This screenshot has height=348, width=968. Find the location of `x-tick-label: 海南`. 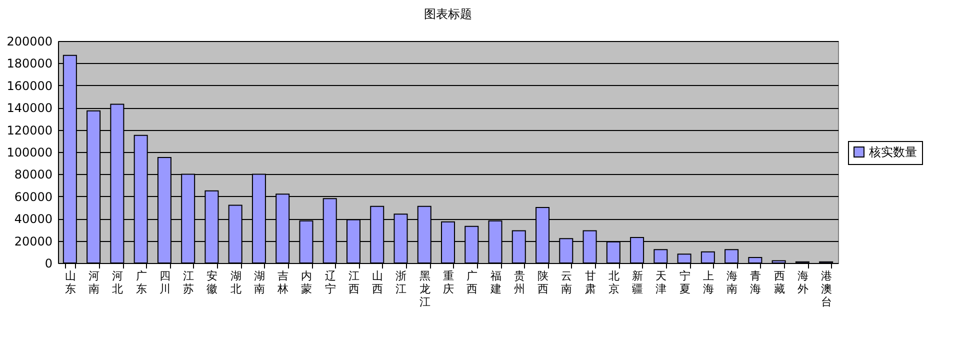

x-tick-label: 海南 is located at coordinates (732, 283).